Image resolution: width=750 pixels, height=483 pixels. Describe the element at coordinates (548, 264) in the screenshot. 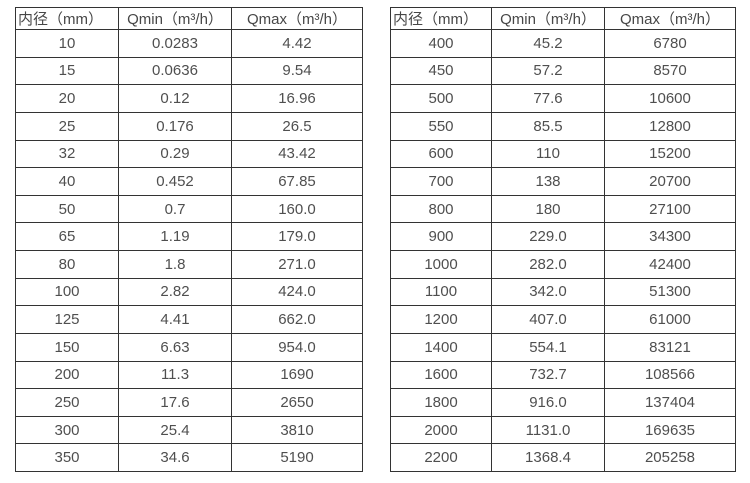

I see `table-cell: 282.0` at that location.